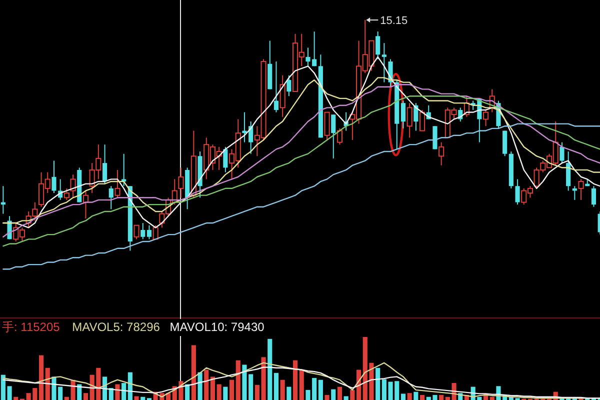 The width and height of the screenshot is (600, 400). Describe the element at coordinates (394, 20) in the screenshot. I see `annotation: 15.15` at that location.